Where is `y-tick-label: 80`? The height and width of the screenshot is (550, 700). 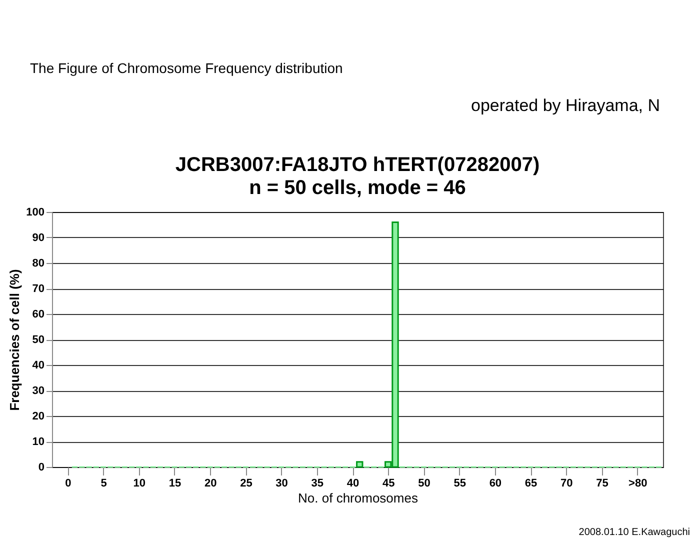 y-tick-label: 80 is located at coordinates (38, 264).